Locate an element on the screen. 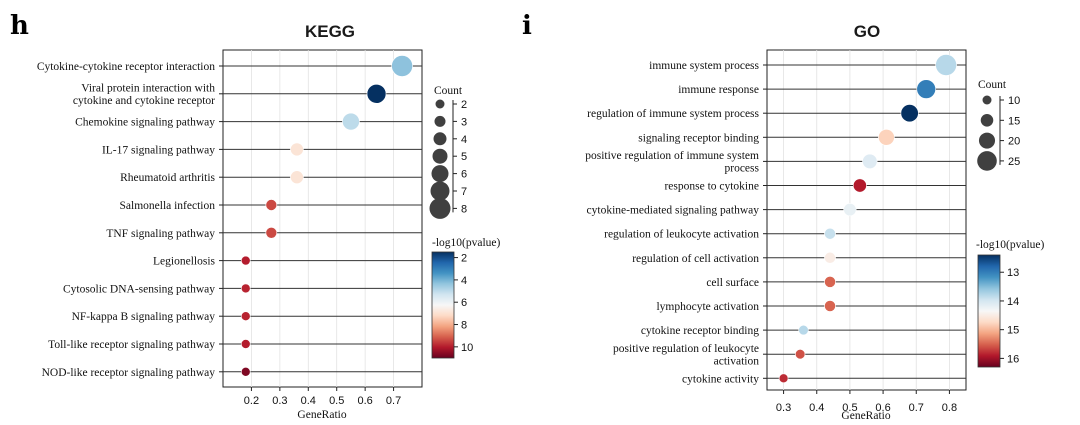  go-pvalue-legend-title: -log10(pvalue) is located at coordinates (1010, 245).